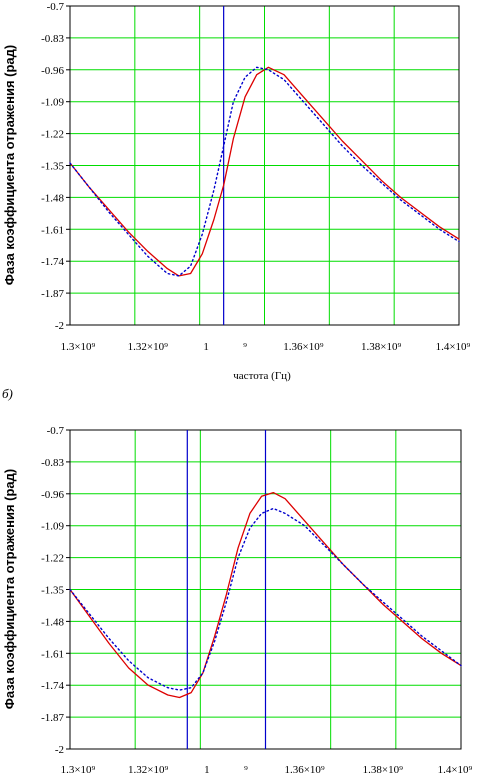  I want to click on x-axis-label: частота (Гц), so click(262, 376).